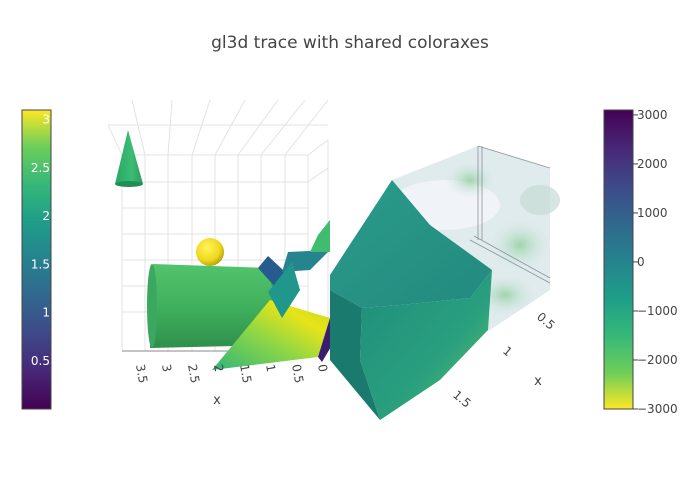  Describe the element at coordinates (210, 252) in the screenshot. I see `sphere-trace` at that location.